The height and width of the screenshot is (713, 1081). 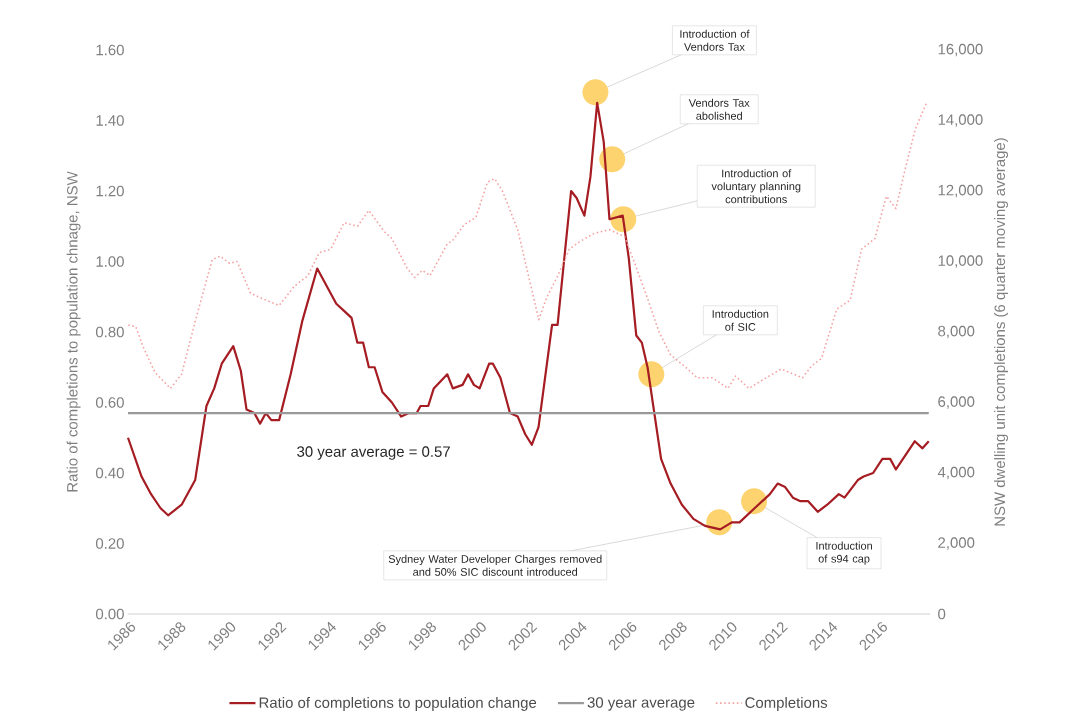 I want to click on annotation: Vendors Tax abolished, so click(x=719, y=109).